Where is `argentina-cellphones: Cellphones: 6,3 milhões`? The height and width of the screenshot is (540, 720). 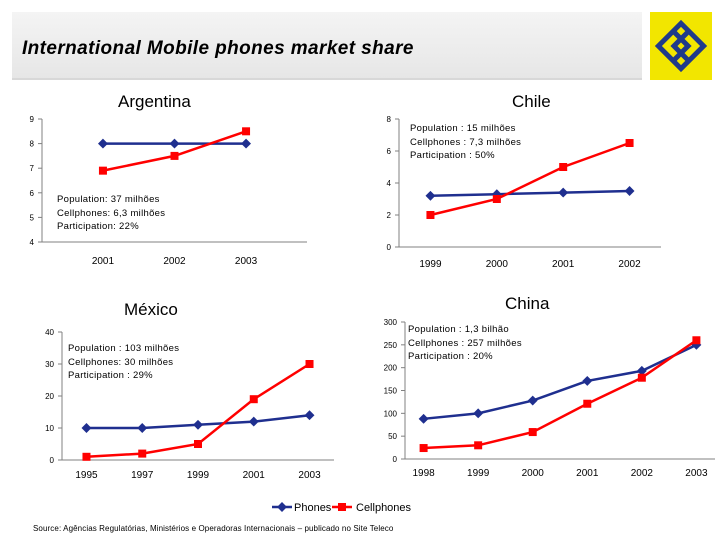 argentina-cellphones: Cellphones: 6,3 milhões is located at coordinates (111, 213).